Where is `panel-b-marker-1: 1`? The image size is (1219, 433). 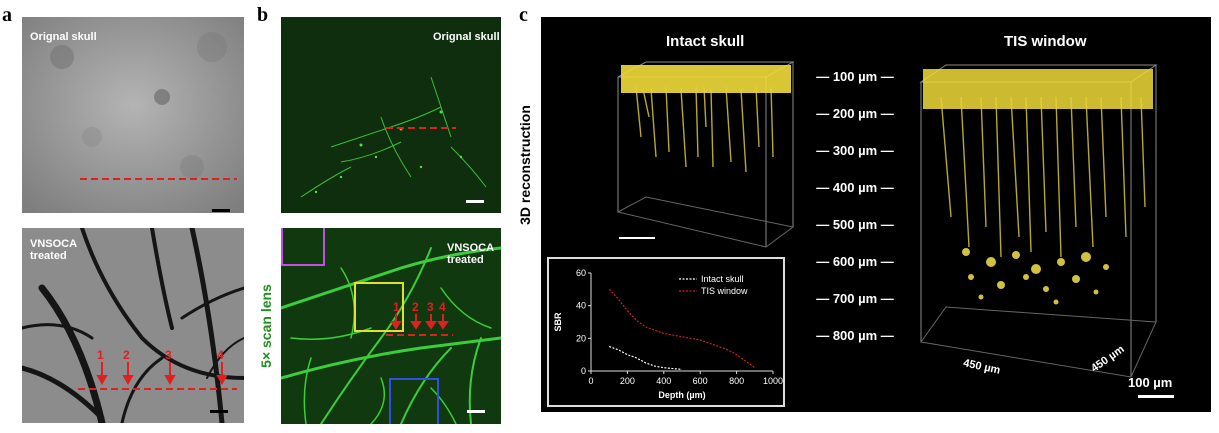
panel-b-marker-1: 1 is located at coordinates (396, 307).